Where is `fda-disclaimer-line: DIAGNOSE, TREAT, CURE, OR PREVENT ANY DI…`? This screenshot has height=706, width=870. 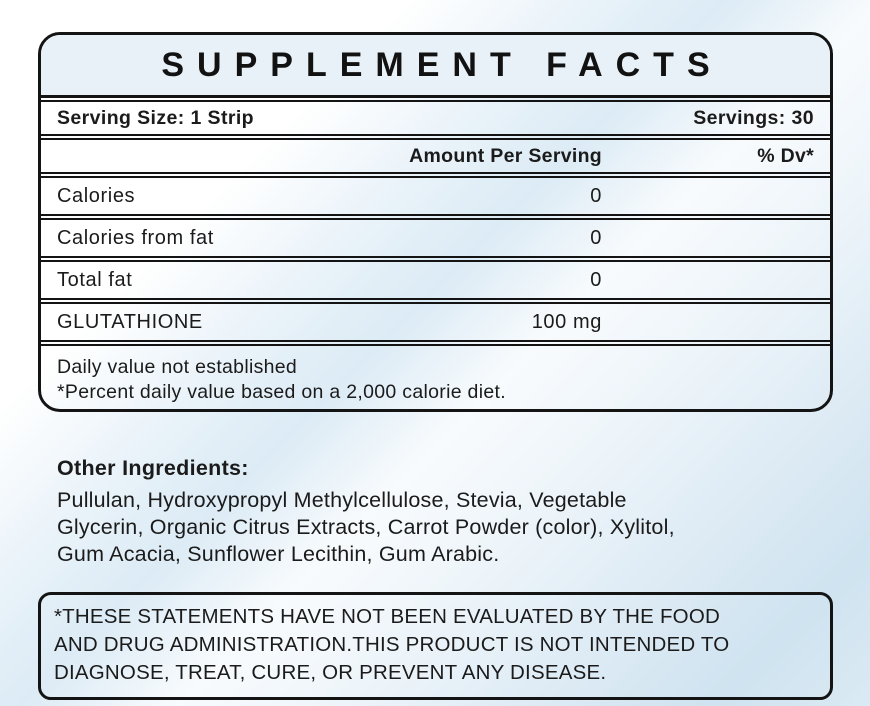
fda-disclaimer-line: DIAGNOSE, TREAT, CURE, OR PREVENT ANY DI… is located at coordinates (330, 672).